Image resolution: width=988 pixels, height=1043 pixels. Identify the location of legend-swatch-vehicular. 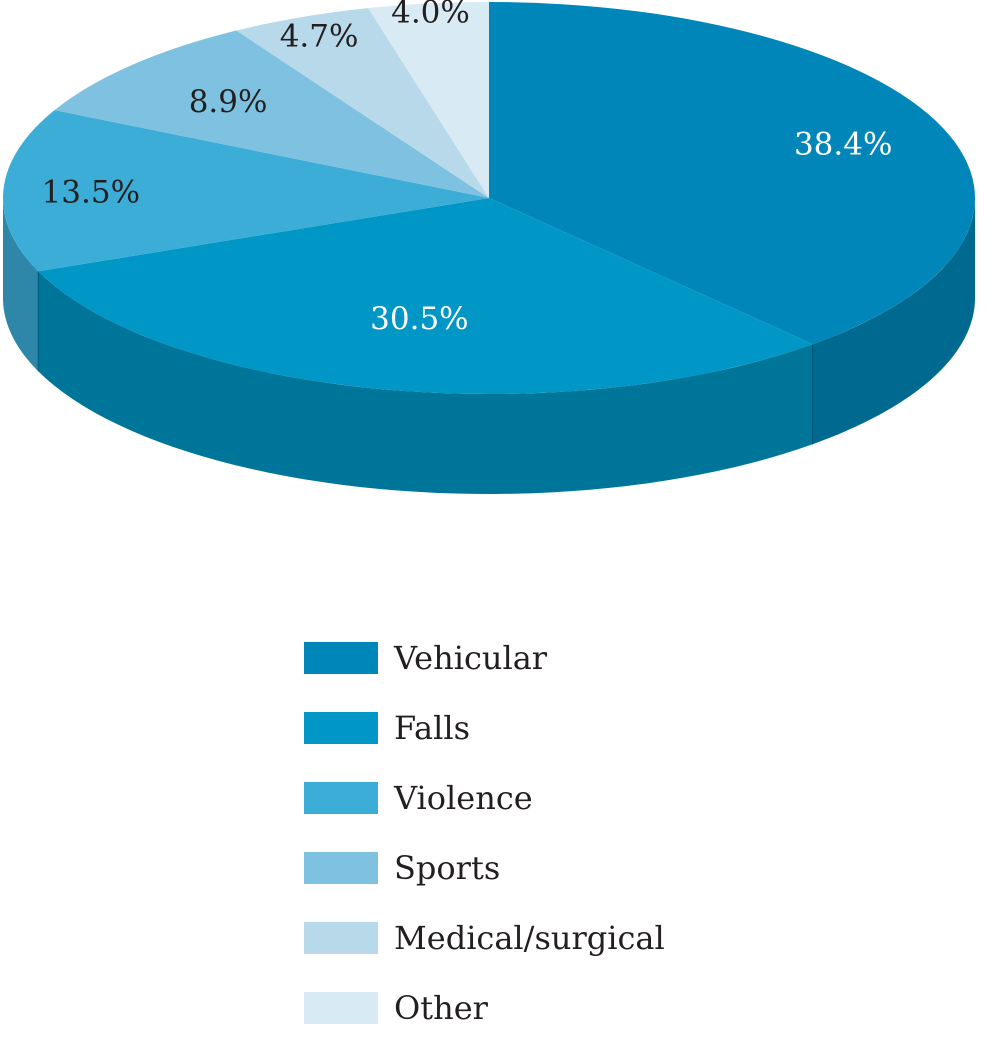
(341, 658).